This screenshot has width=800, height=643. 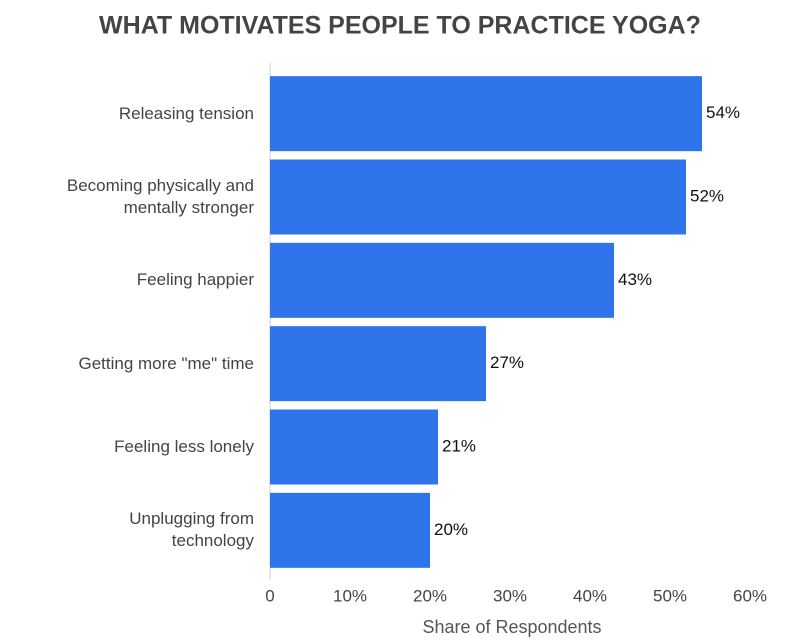 I want to click on x-axis-title: Share of Respondents, so click(x=511, y=627).